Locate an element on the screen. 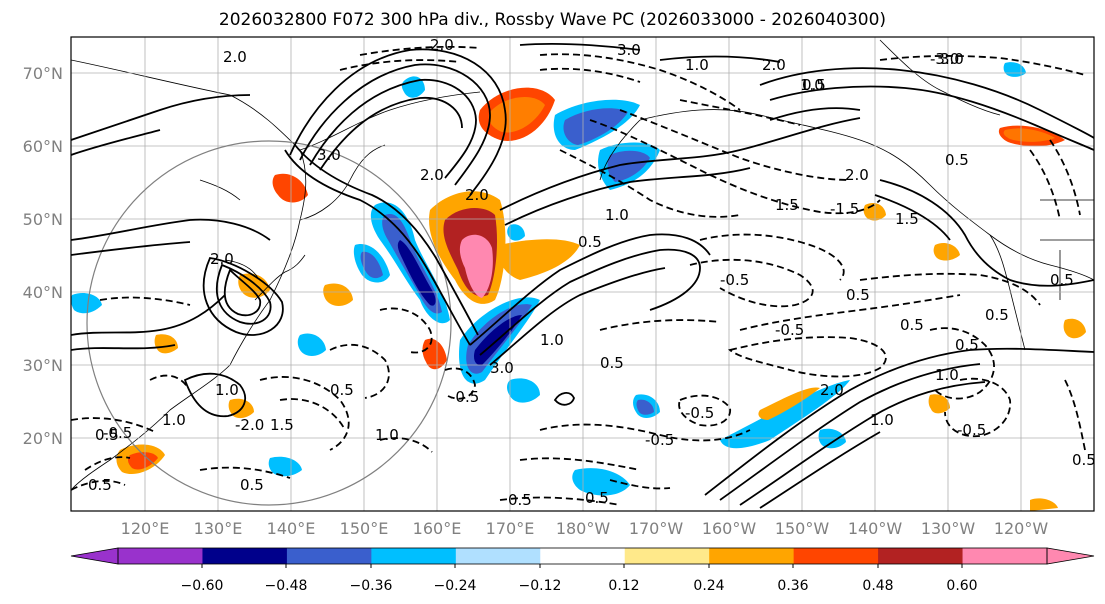 The image size is (1105, 604). contour-label: -3.0 is located at coordinates (944, 59).